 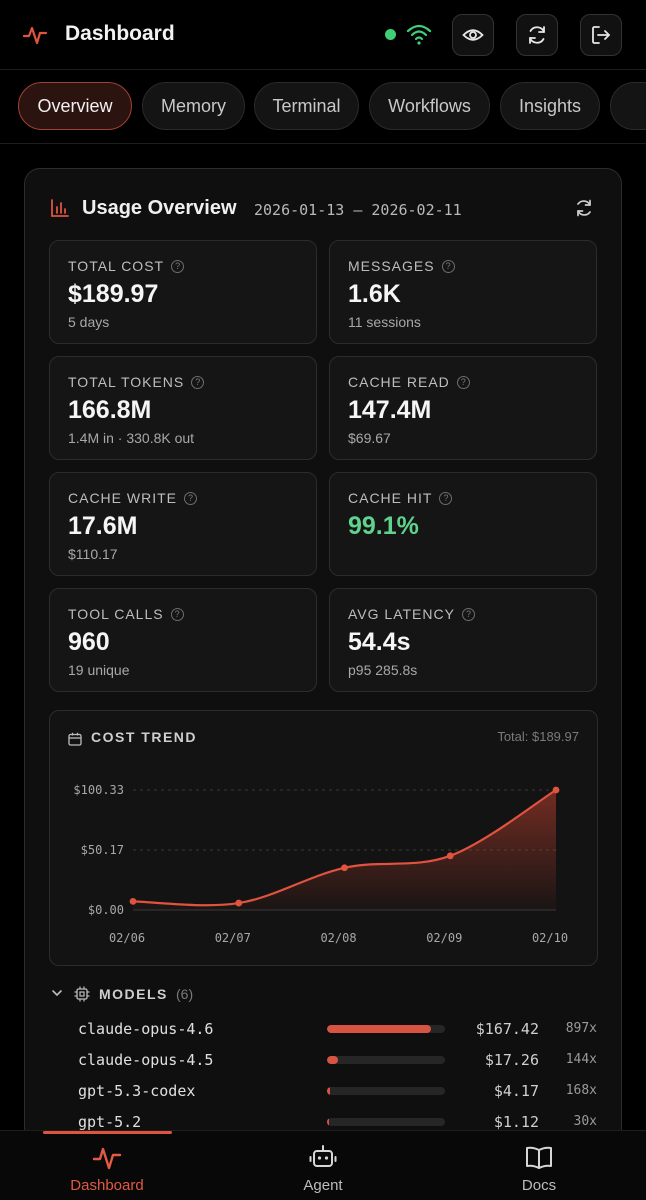 I want to click on stat-value: $189.97, so click(x=113, y=294).